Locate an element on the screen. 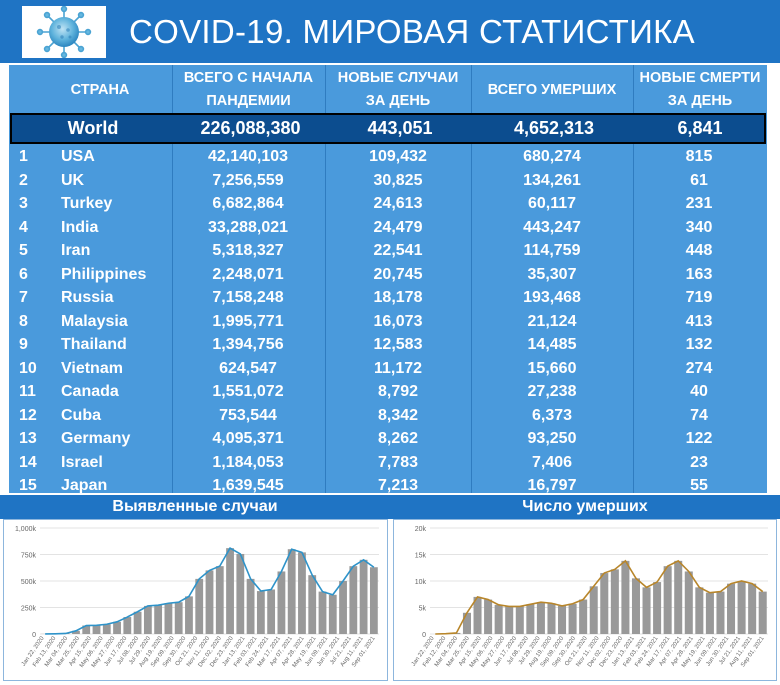  new-cases-cell: 16,073 is located at coordinates (398, 322).